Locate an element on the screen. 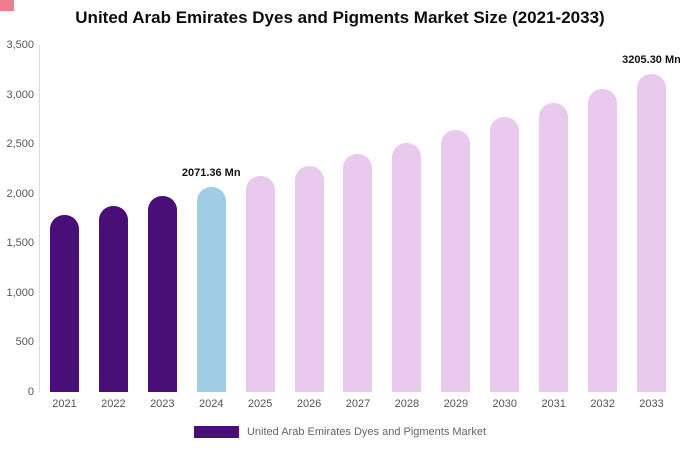 The height and width of the screenshot is (450, 680). bar-2032 is located at coordinates (603, 240).